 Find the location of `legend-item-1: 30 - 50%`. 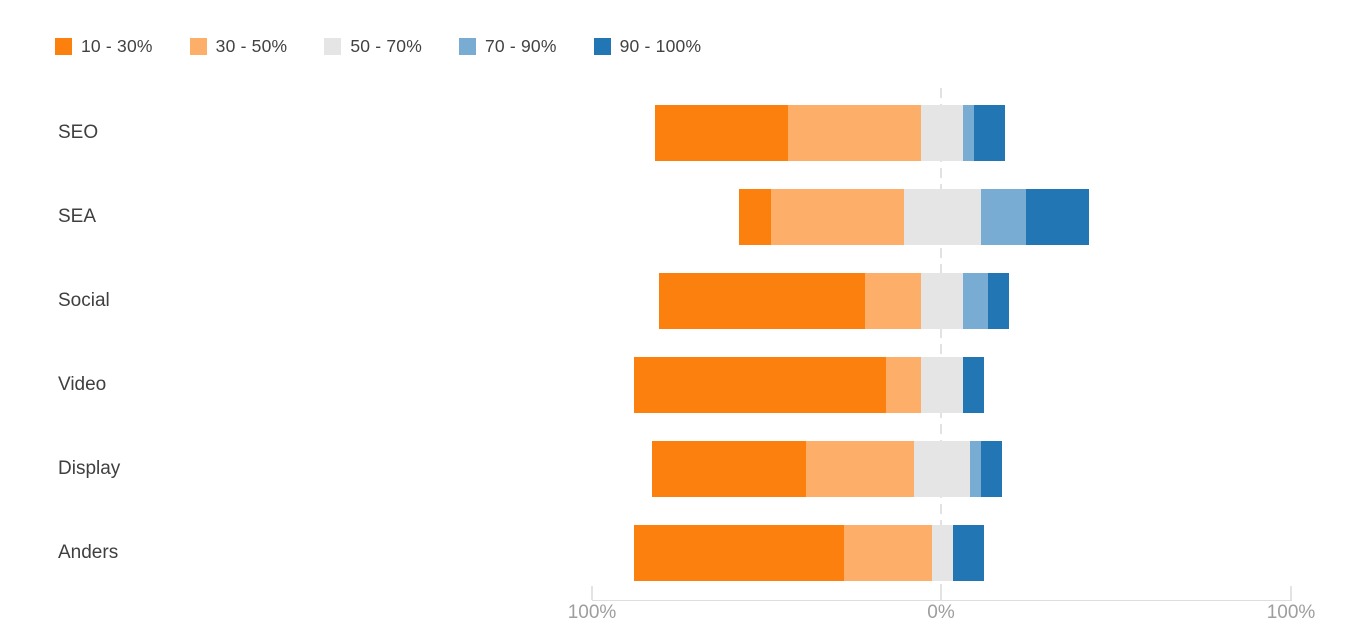

legend-item-1: 30 - 50% is located at coordinates (238, 46).